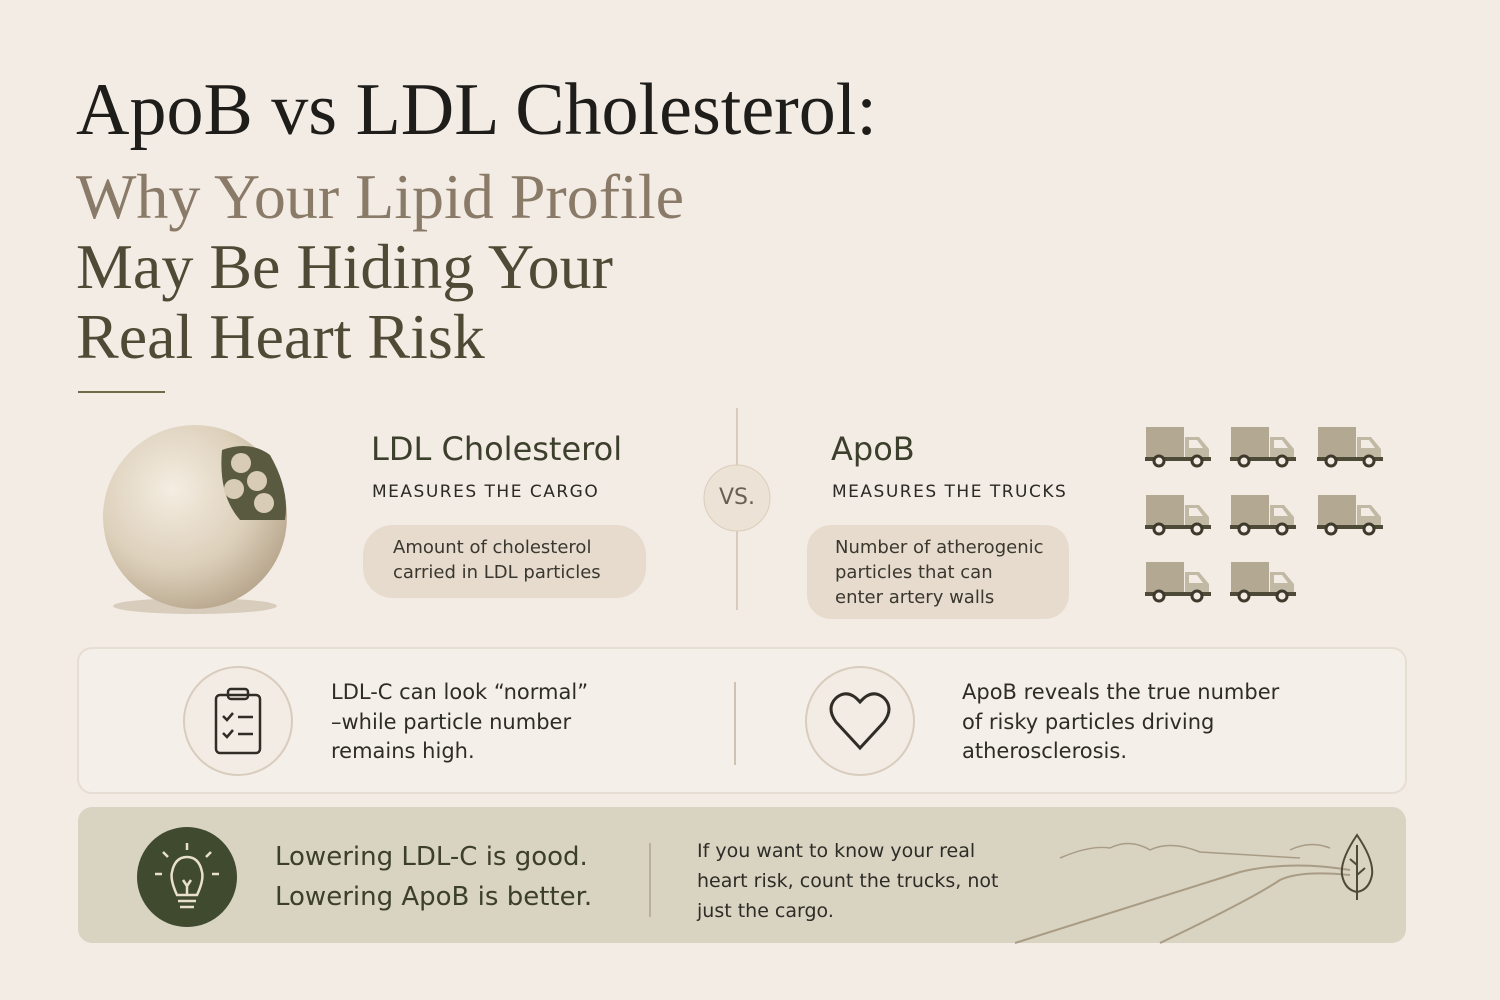  What do you see at coordinates (873, 449) in the screenshot?
I see `right-title: ApoB` at bounding box center [873, 449].